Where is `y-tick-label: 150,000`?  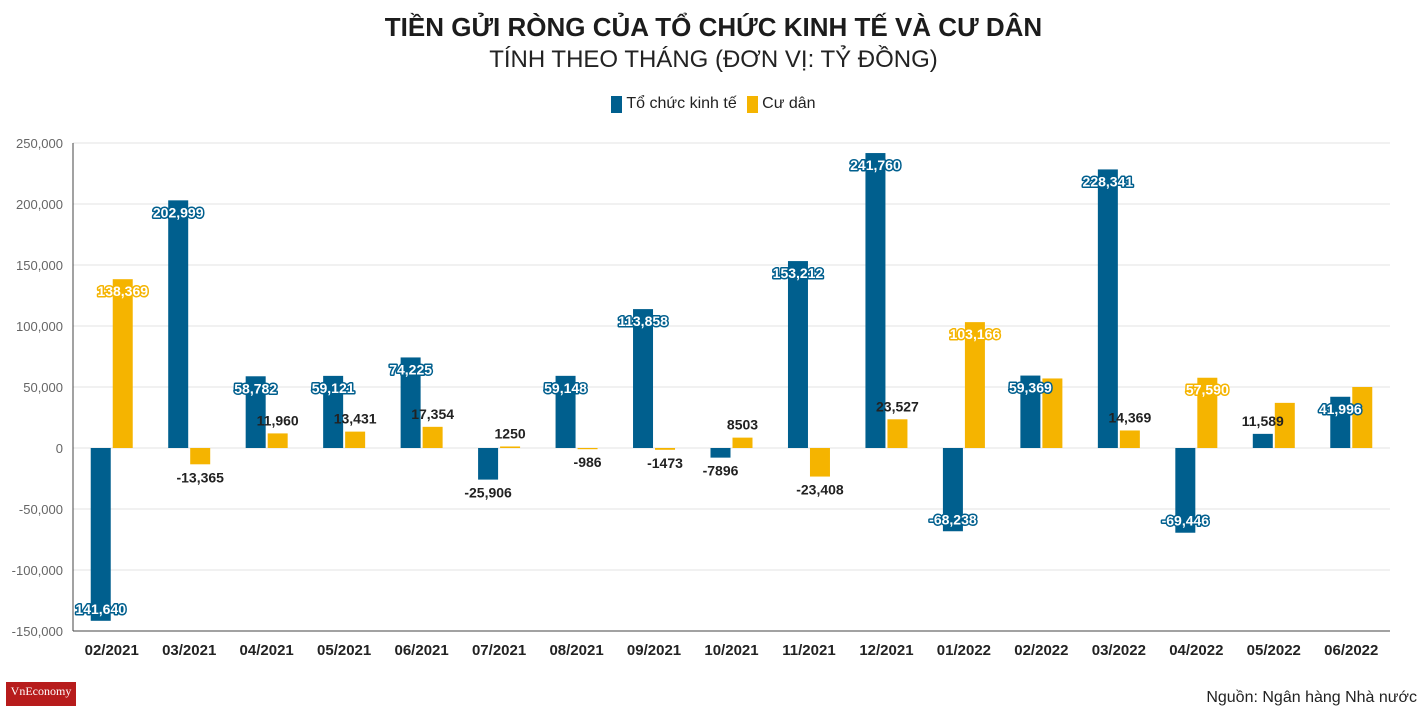 y-tick-label: 150,000 is located at coordinates (39, 265).